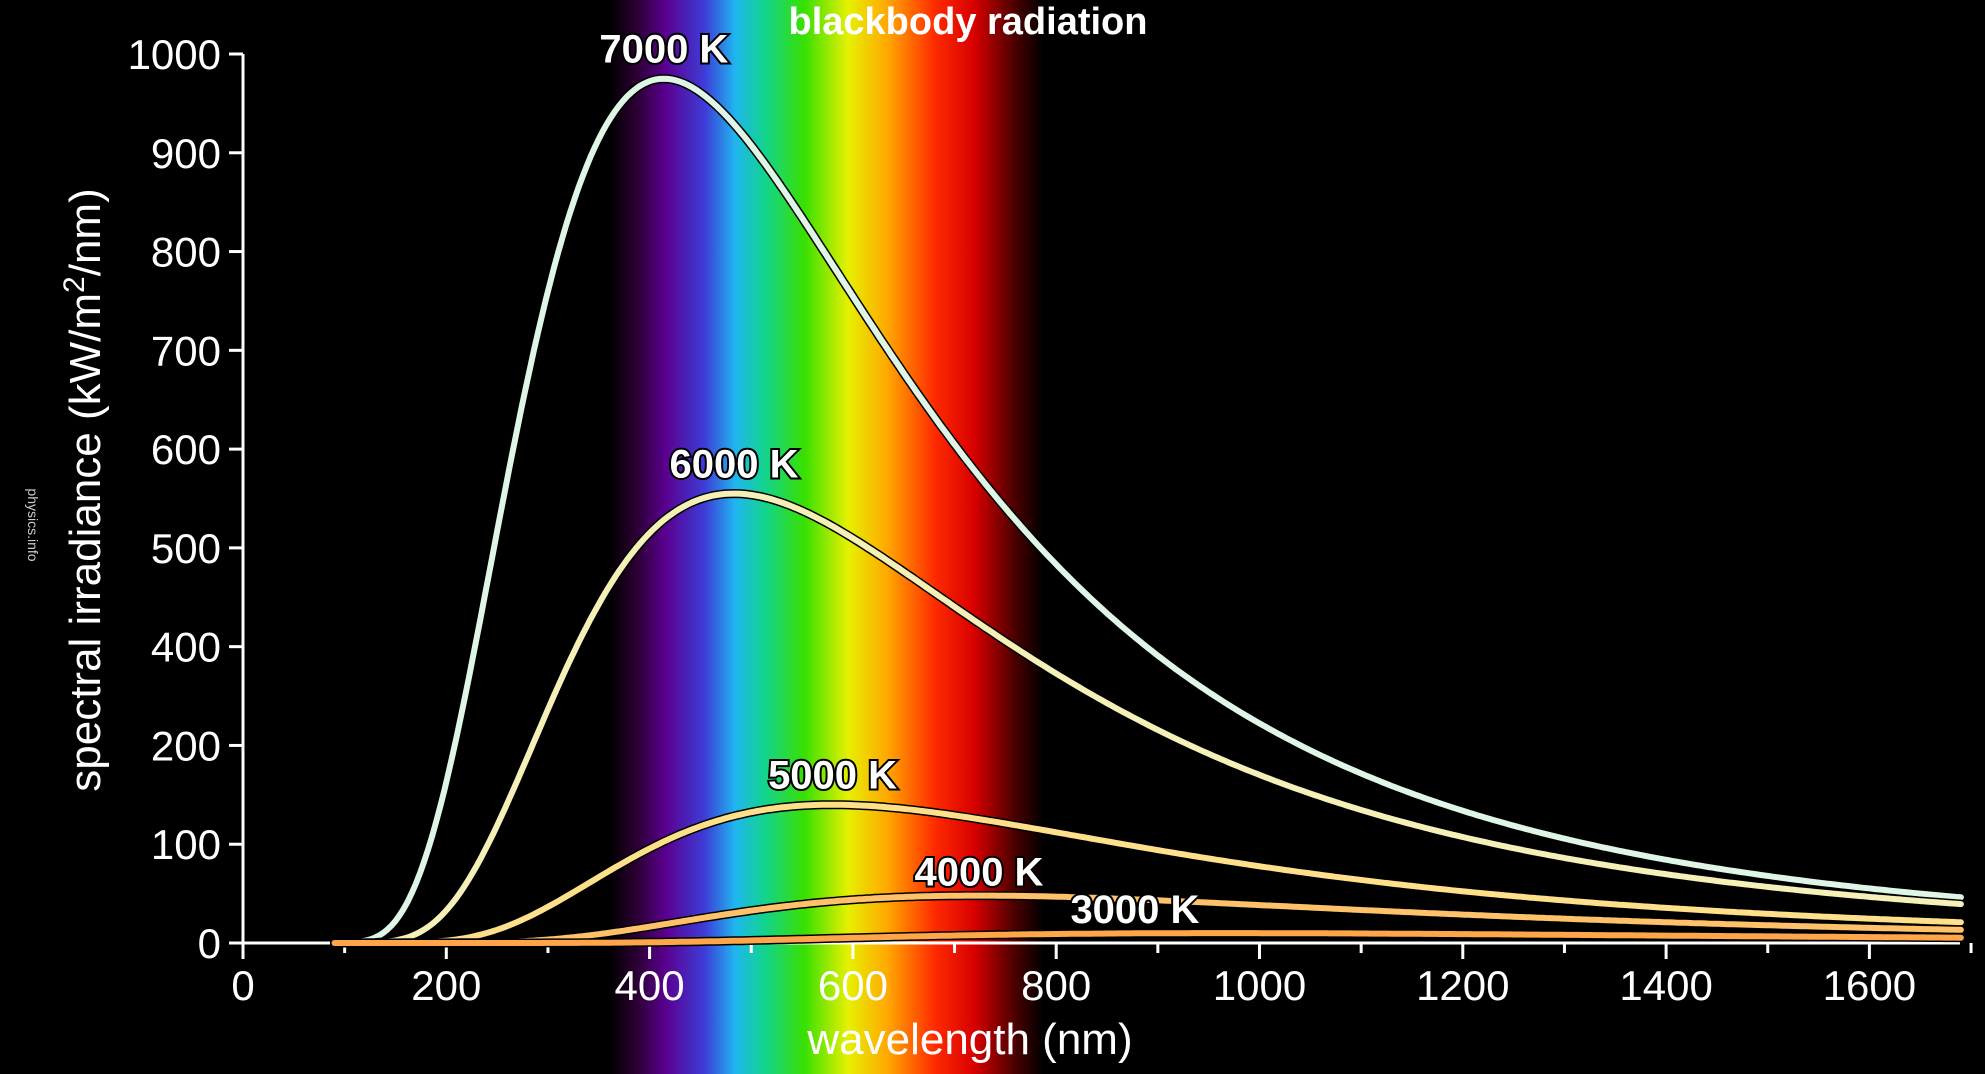 The image size is (1985, 1074). Describe the element at coordinates (663, 50) in the screenshot. I see `curve-label-7000k: 7000 K` at that location.